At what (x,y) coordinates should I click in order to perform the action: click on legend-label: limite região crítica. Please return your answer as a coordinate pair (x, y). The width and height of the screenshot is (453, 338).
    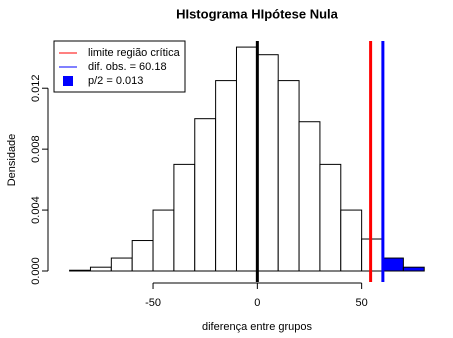
    Looking at the image, I should click on (134, 53).